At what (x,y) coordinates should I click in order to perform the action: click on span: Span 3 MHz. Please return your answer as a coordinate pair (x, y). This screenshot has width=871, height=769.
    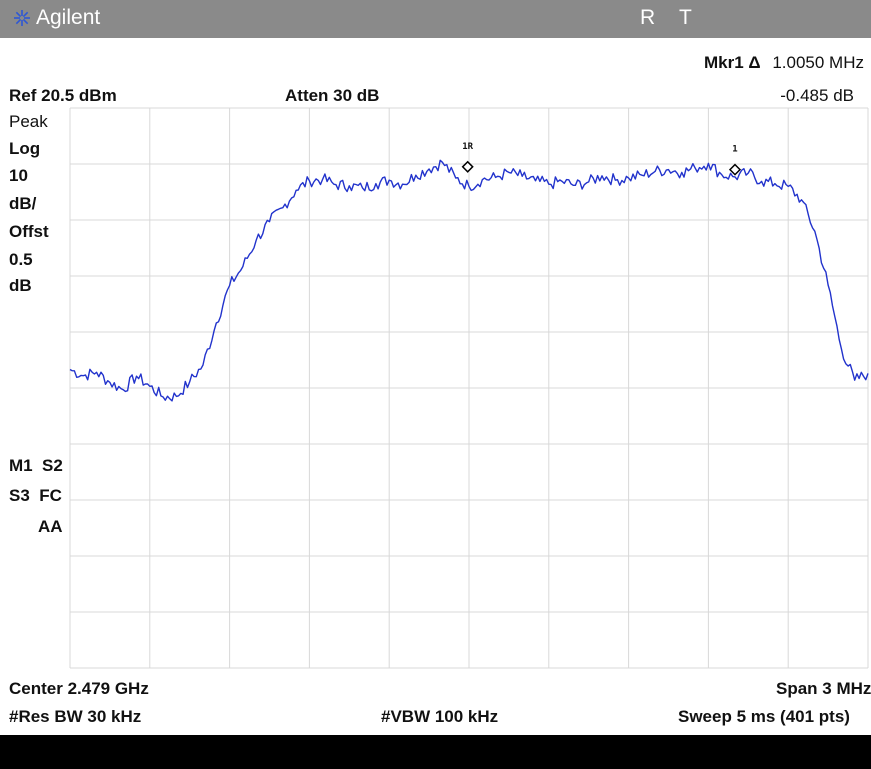
    Looking at the image, I should click on (823, 688).